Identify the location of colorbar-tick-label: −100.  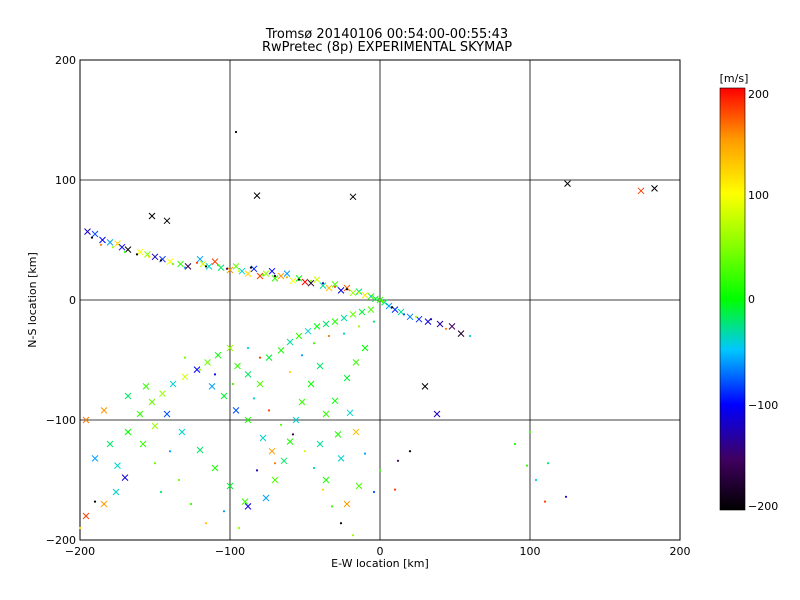
(763, 405).